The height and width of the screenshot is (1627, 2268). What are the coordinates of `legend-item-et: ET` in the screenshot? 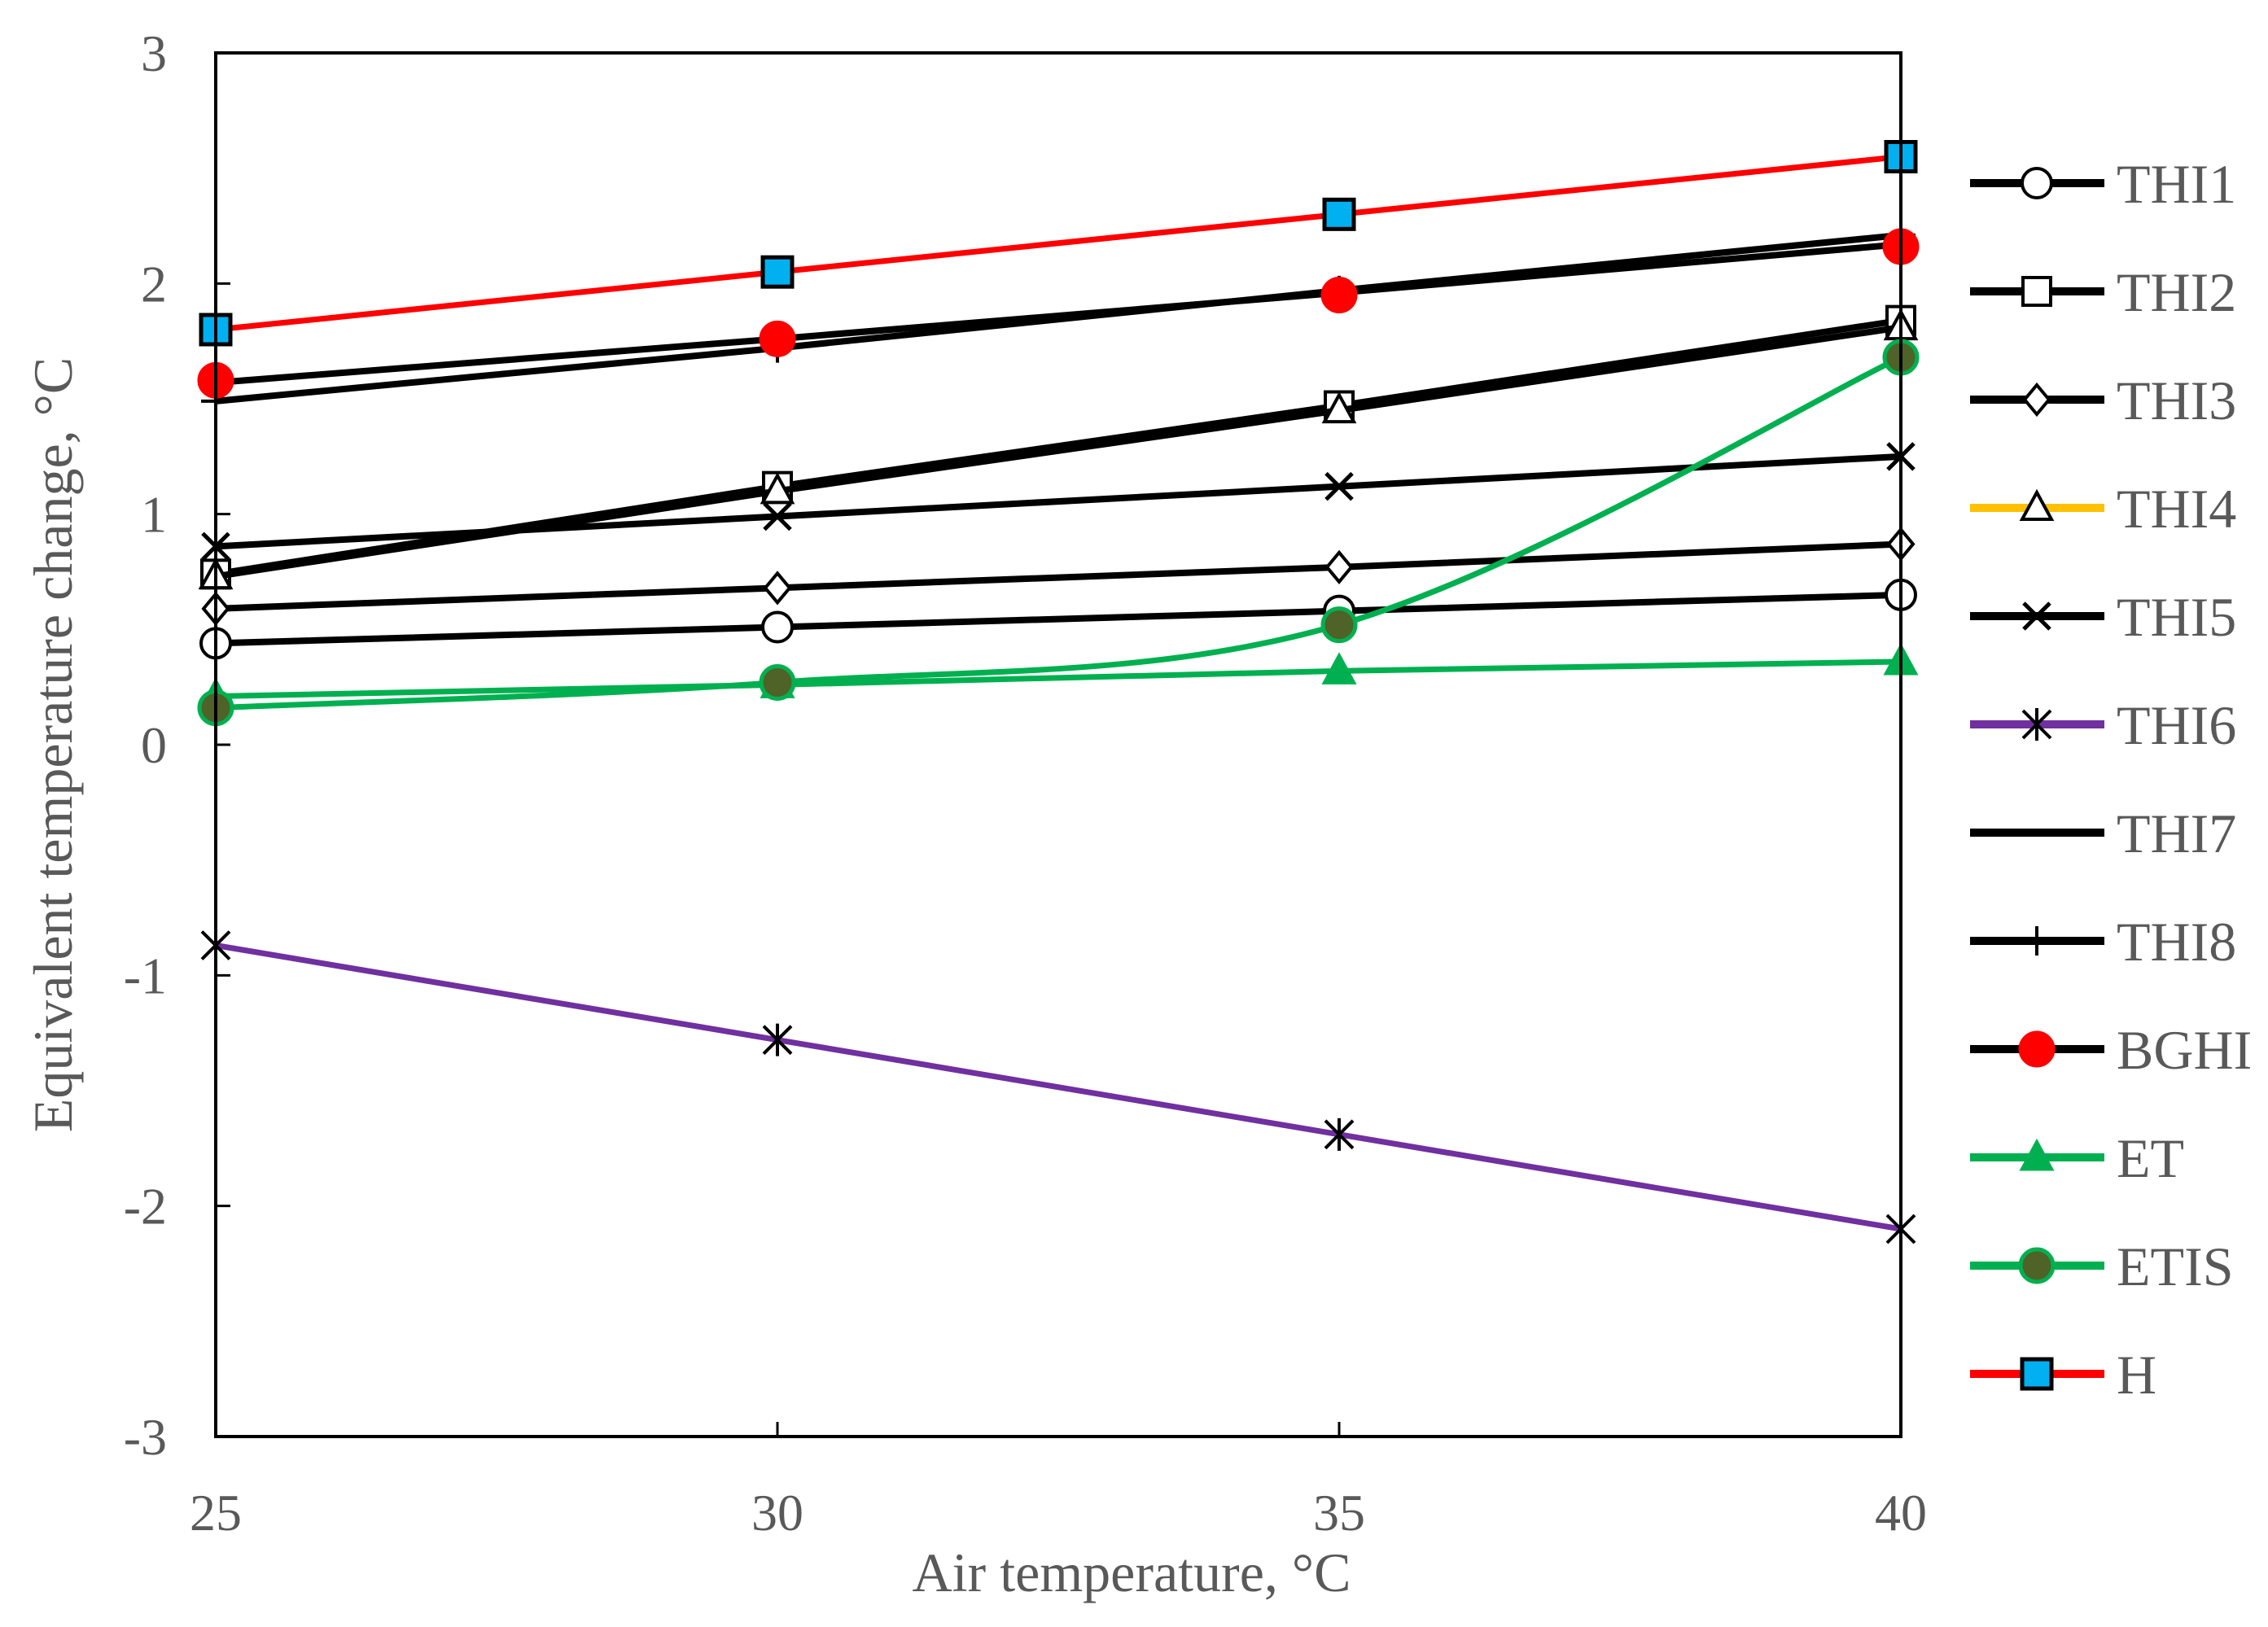 It's located at (2077, 1158).